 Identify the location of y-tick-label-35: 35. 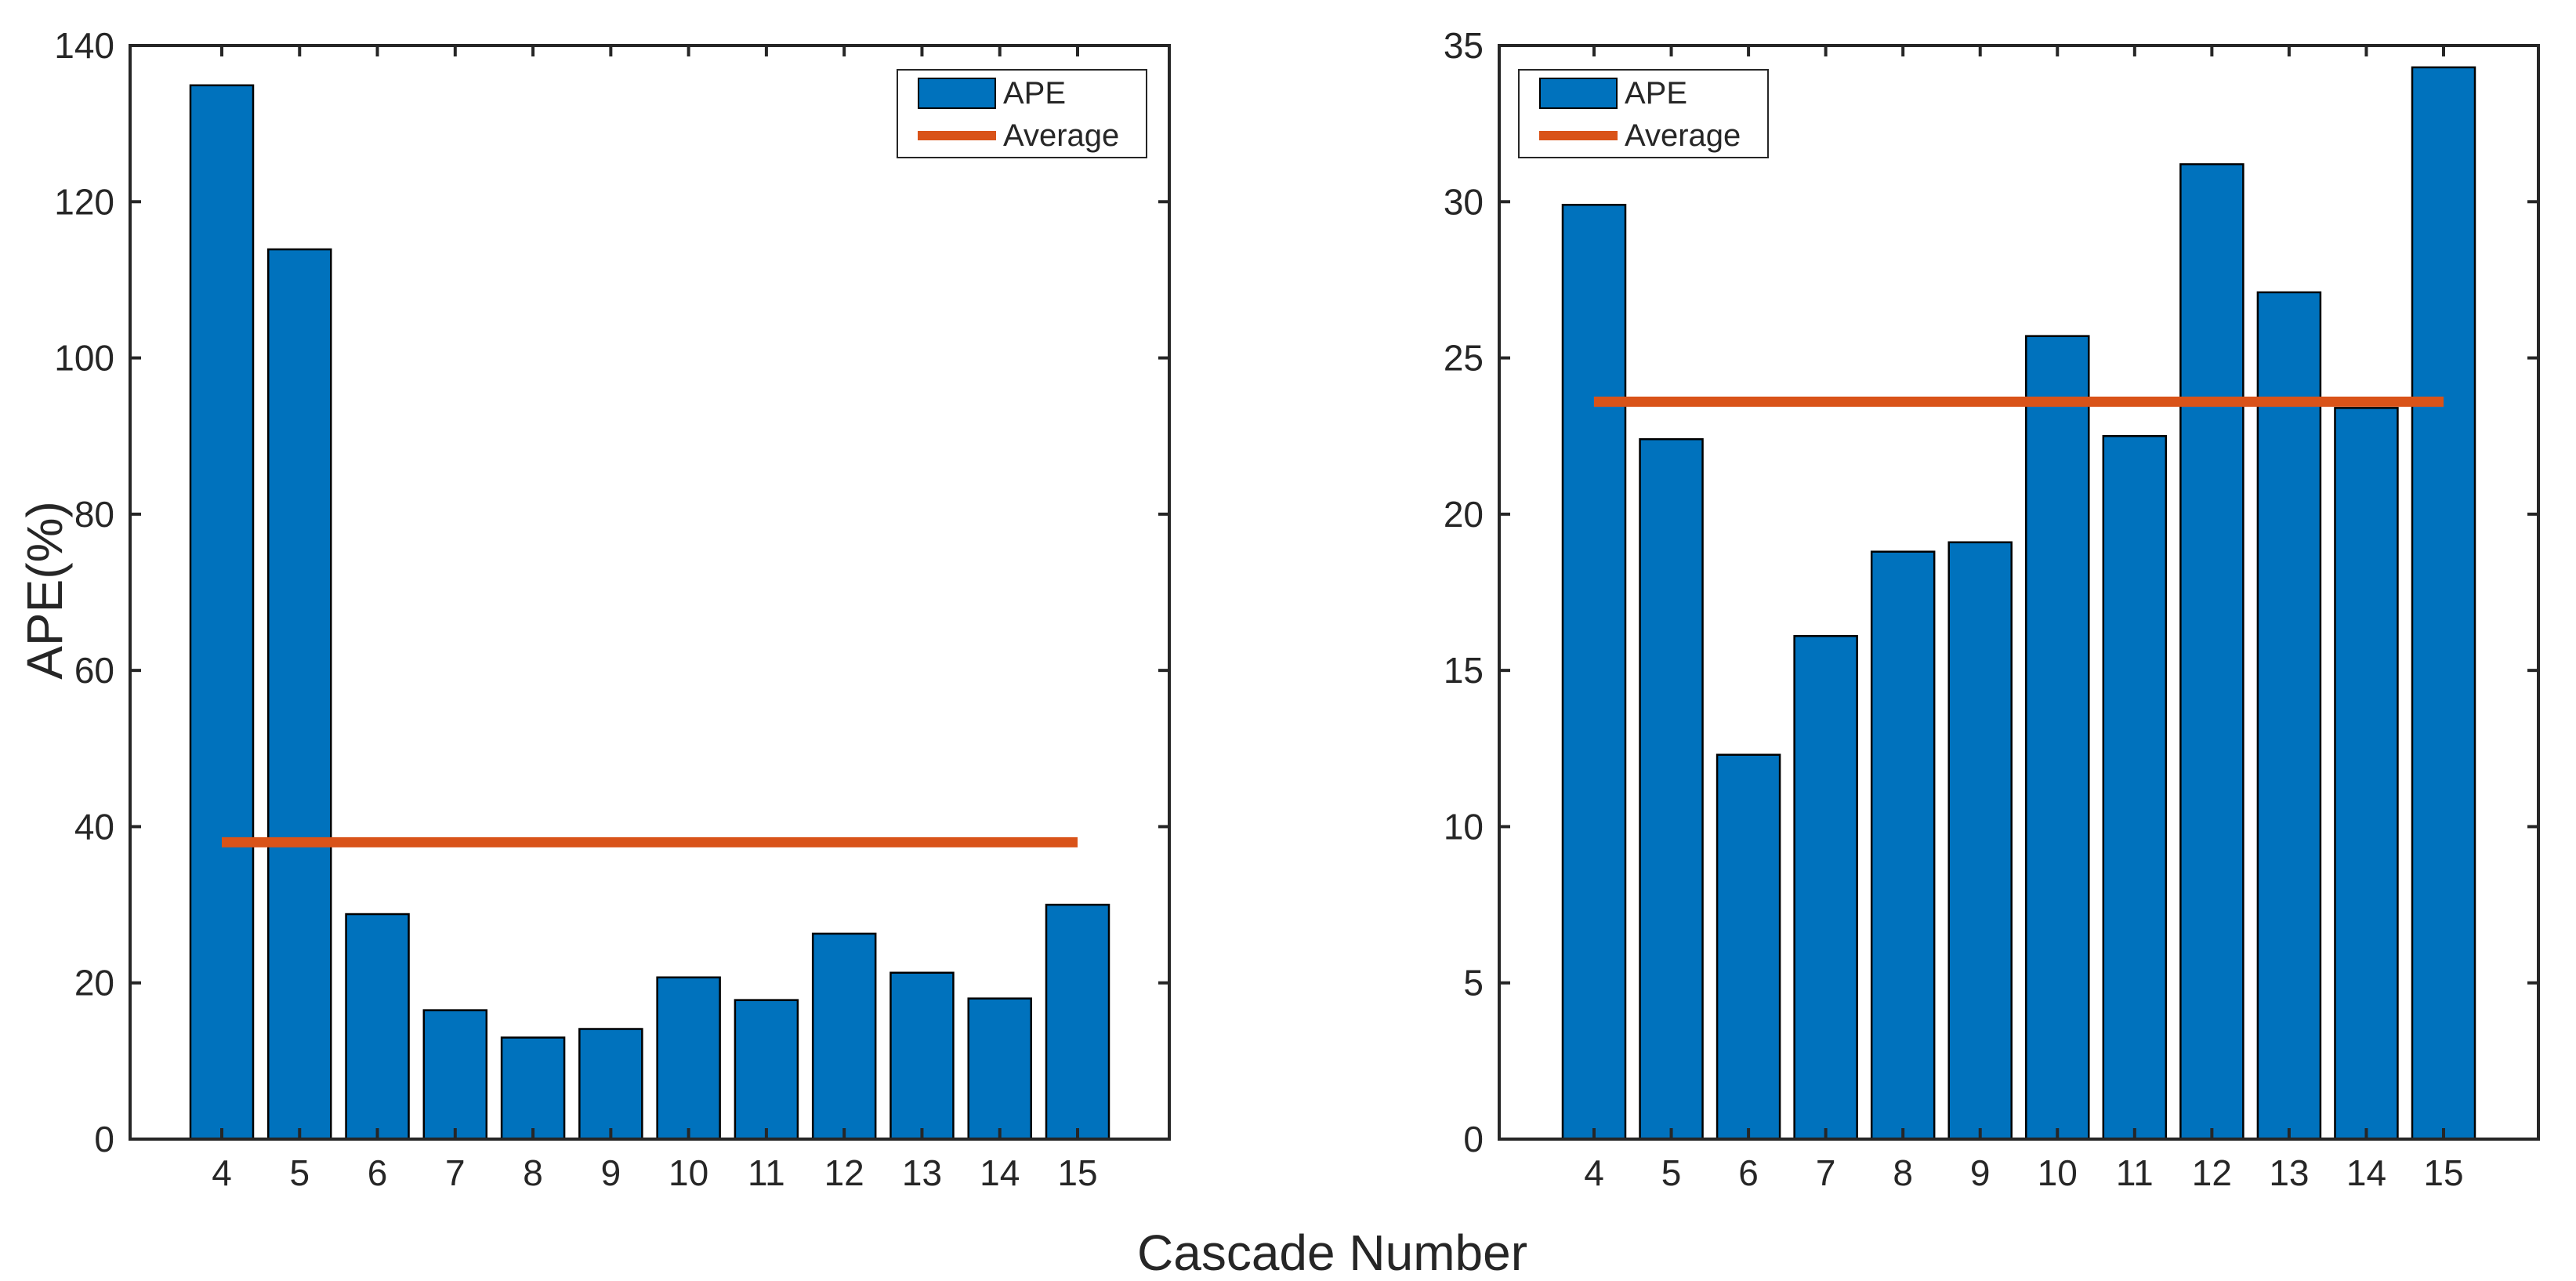
(1464, 45).